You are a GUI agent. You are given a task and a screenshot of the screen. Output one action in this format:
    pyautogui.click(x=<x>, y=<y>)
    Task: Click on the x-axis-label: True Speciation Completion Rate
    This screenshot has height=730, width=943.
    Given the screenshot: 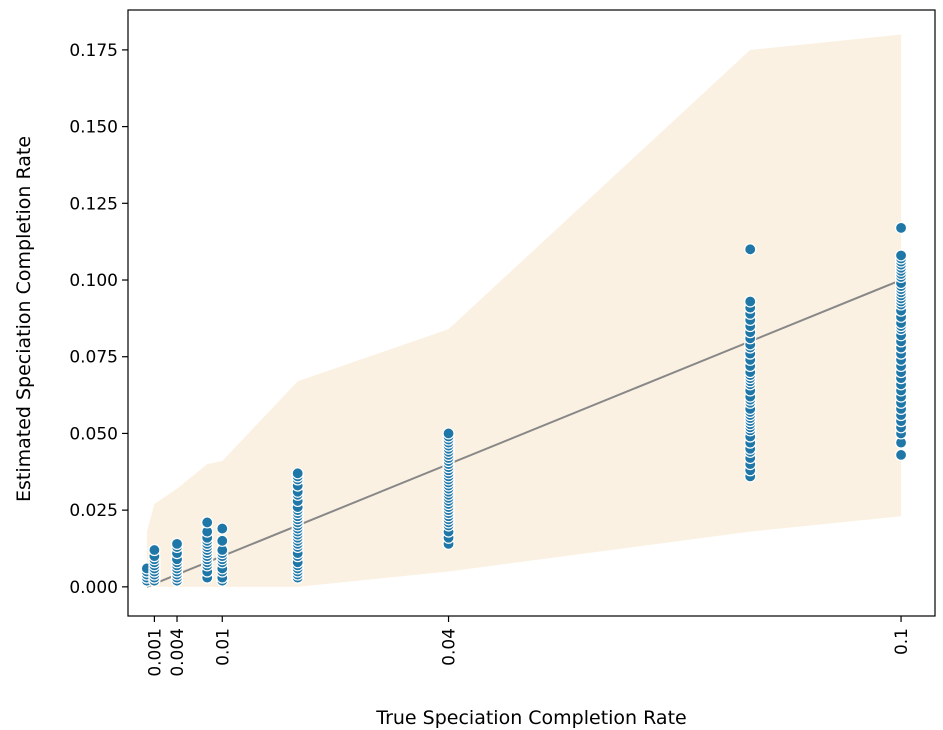 What is the action you would take?
    pyautogui.click(x=530, y=718)
    